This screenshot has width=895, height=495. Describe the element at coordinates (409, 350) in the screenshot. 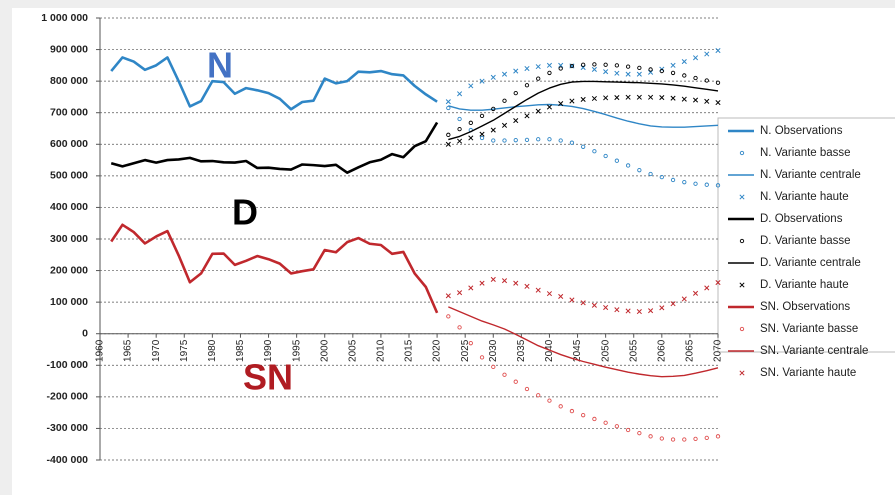

I see `x-tick-label: 2015` at that location.